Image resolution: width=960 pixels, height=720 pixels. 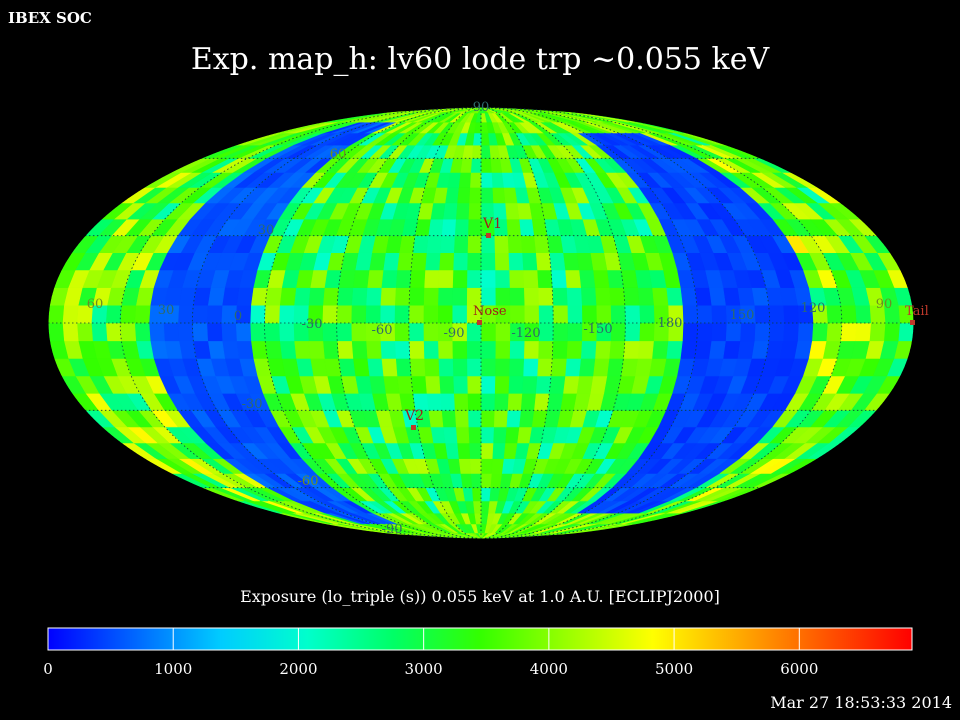 What do you see at coordinates (813, 308) in the screenshot?
I see `lon-label: 120` at bounding box center [813, 308].